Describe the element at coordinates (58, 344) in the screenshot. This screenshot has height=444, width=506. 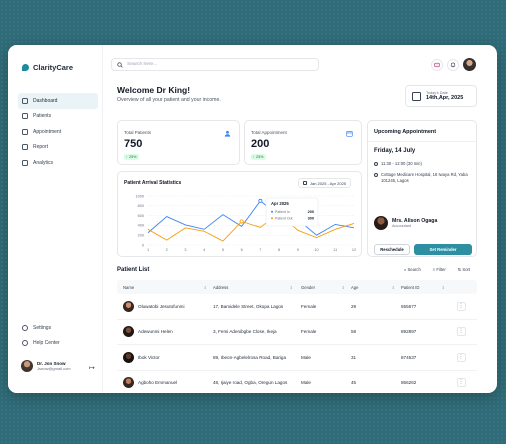
I see `sidebar-item-help-center: Help Center` at that location.